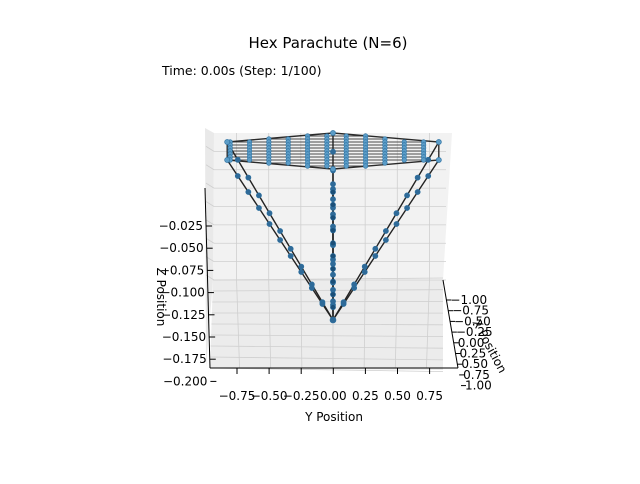  What do you see at coordinates (184, 337) in the screenshot?
I see `z-tick-label: −0.150` at bounding box center [184, 337].